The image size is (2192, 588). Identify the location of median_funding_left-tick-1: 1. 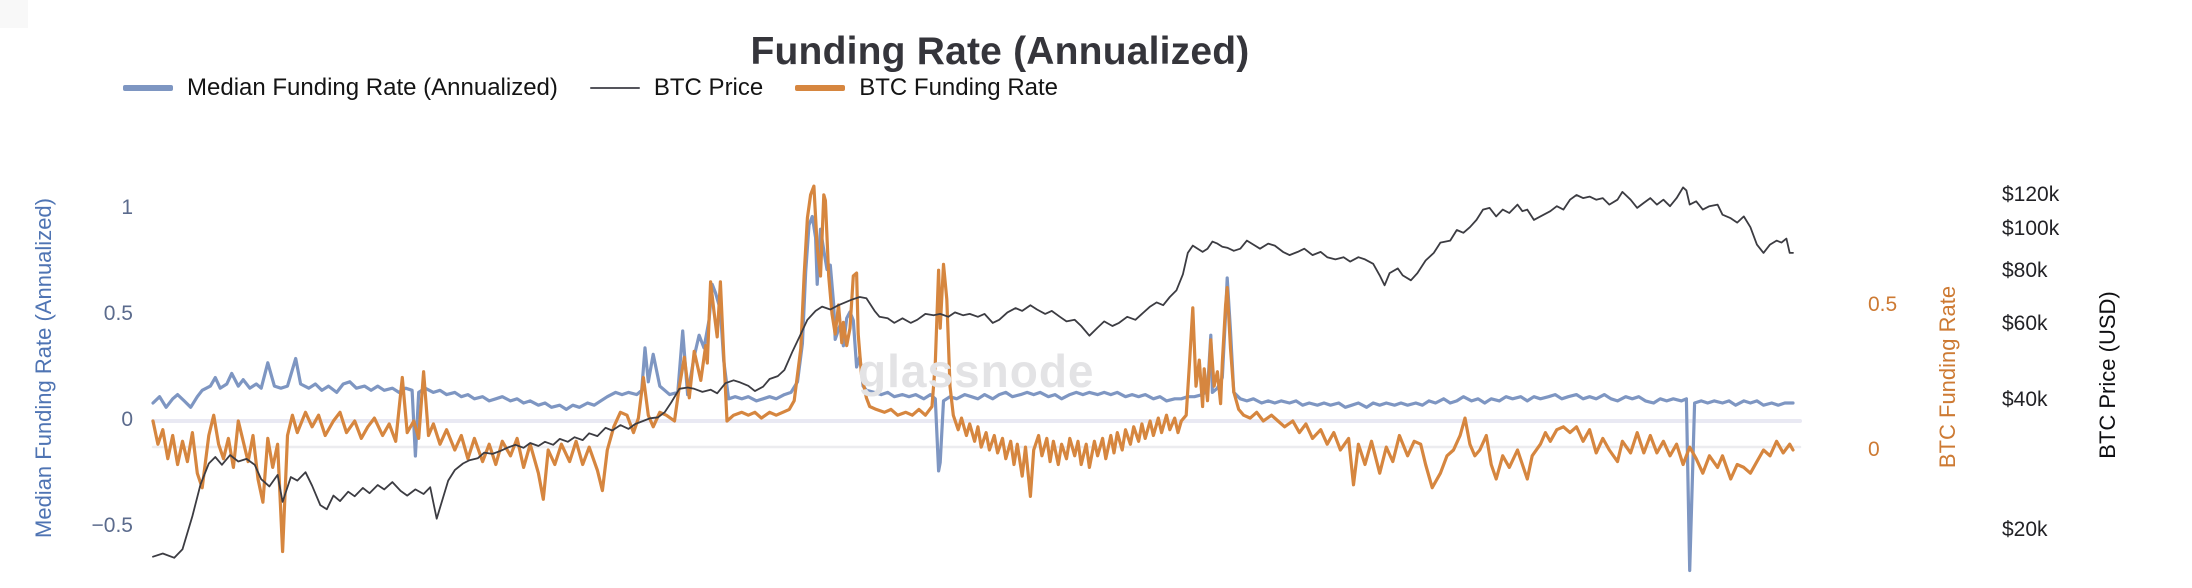
(127, 207).